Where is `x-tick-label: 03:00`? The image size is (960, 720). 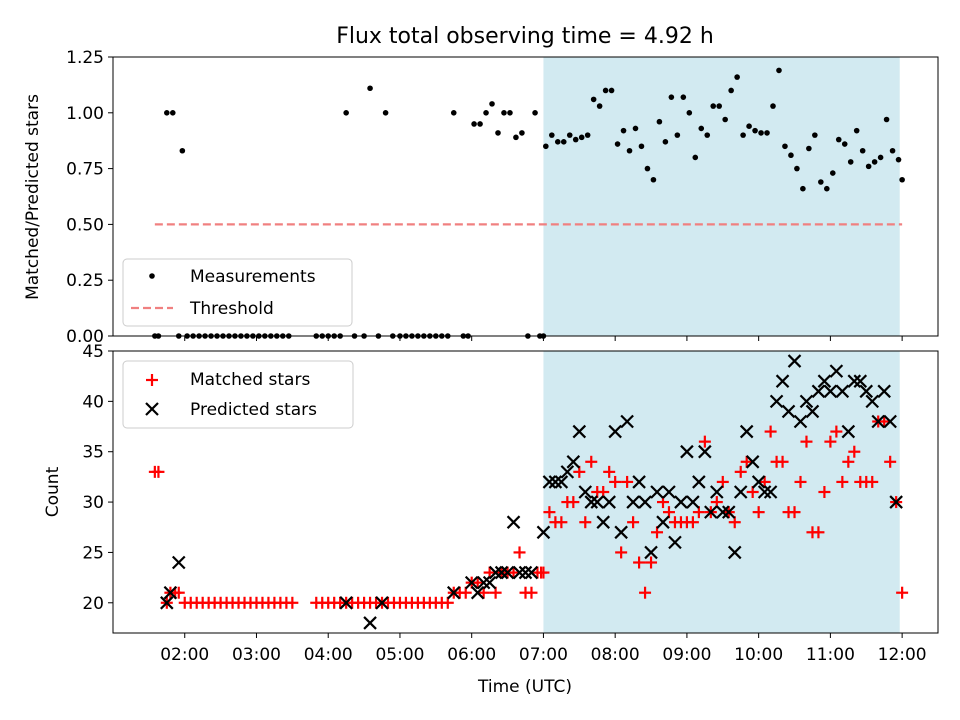 x-tick-label: 03:00 is located at coordinates (256, 655).